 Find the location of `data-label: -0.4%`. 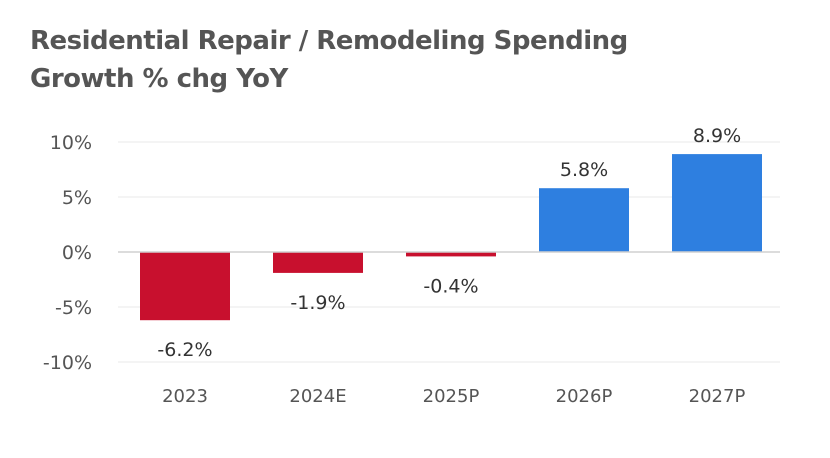

data-label: -0.4% is located at coordinates (450, 286).